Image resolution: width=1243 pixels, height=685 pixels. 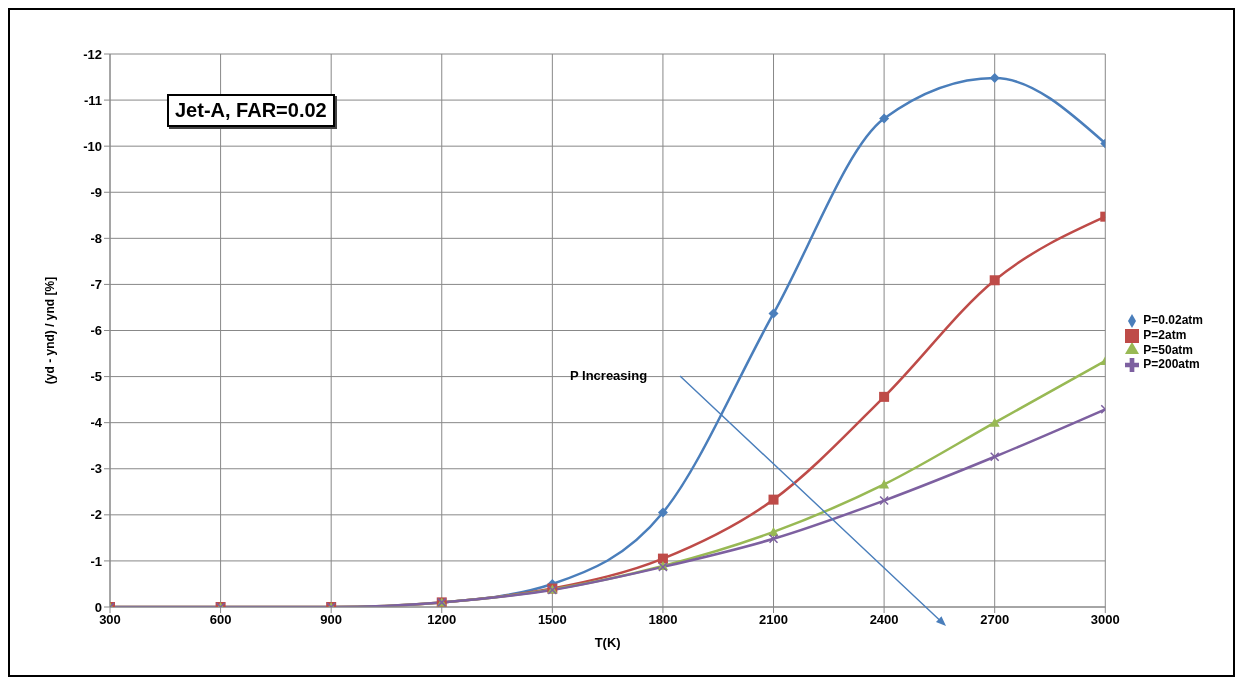 I want to click on legend-label: P=2atm, so click(x=1165, y=334).